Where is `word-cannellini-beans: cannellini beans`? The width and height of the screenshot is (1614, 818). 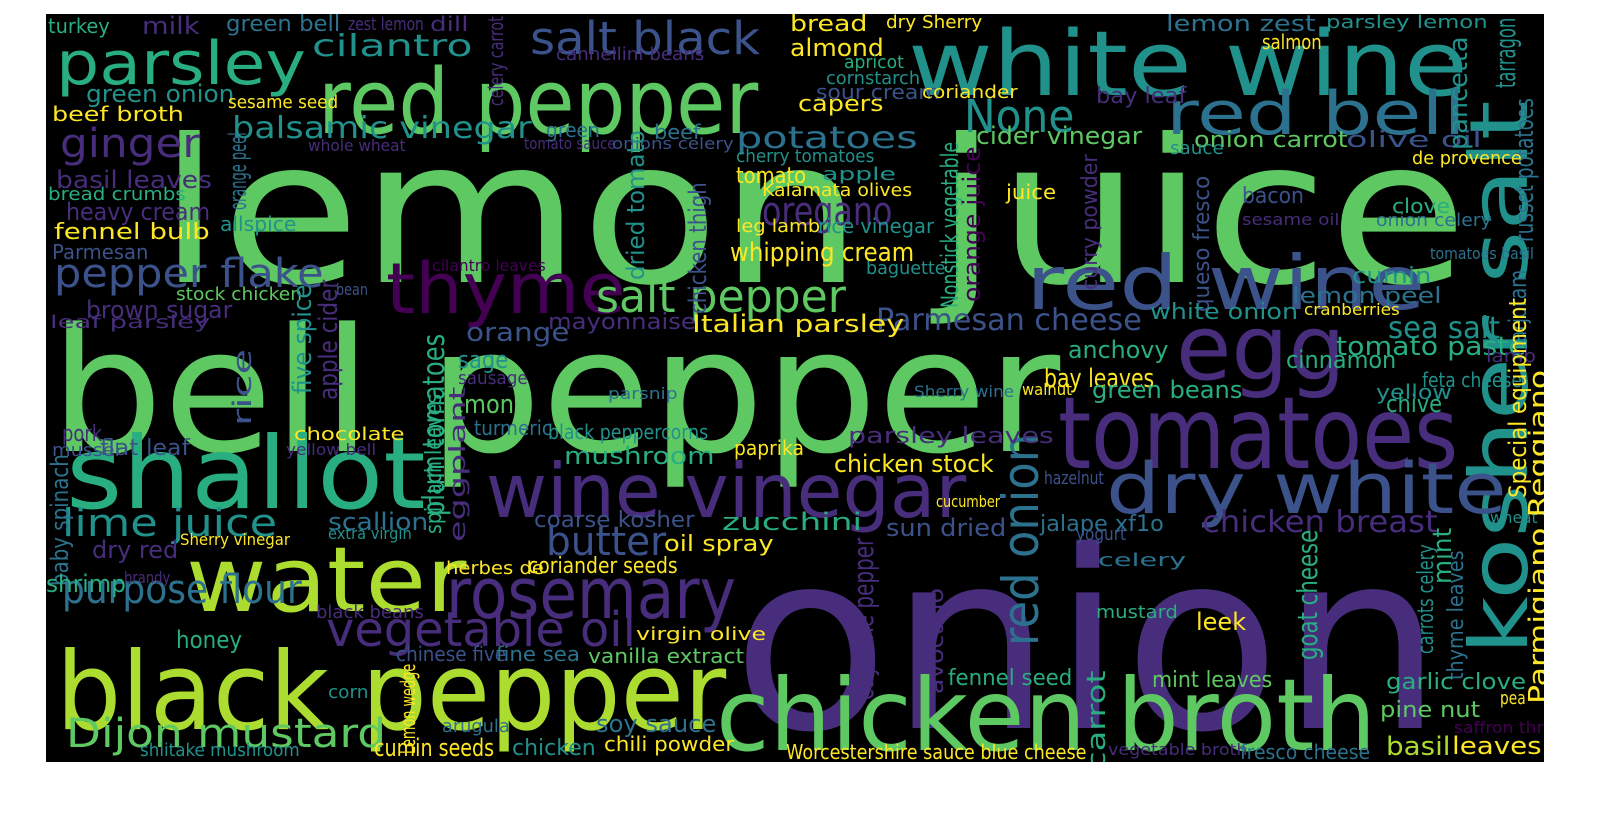
word-cannellini-beans: cannellini beans is located at coordinates (630, 54).